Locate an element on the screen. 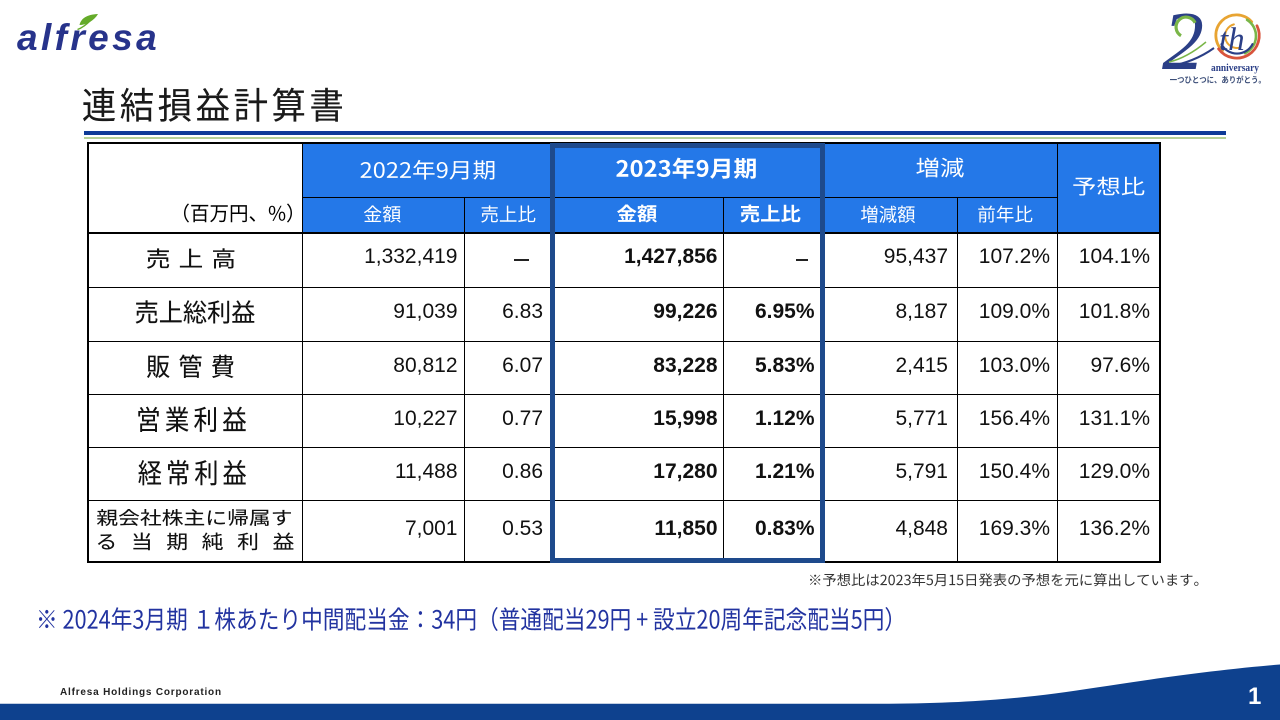  svg-text: th is located at coordinates (1232, 40).